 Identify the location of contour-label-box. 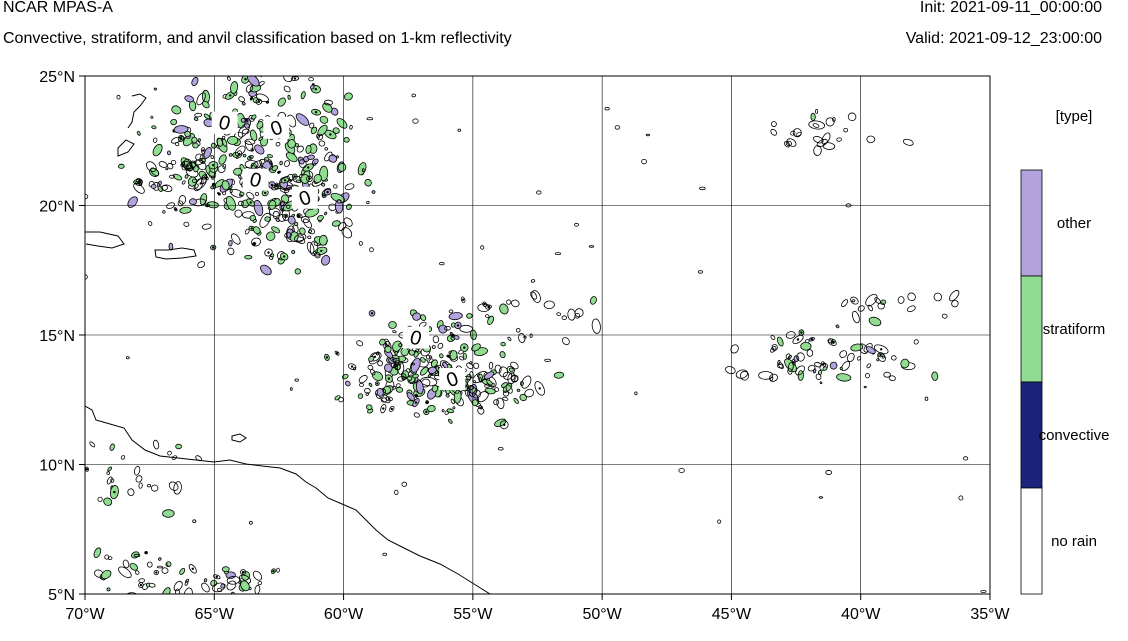
(224, 122).